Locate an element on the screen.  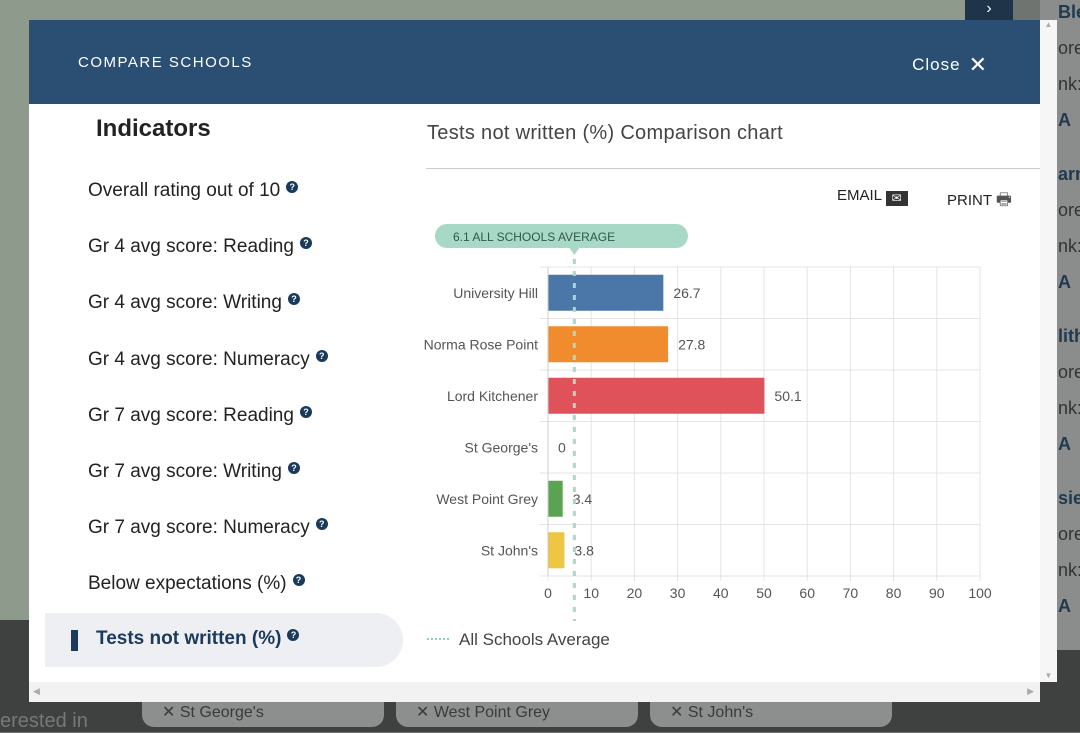
chip-label: St John's is located at coordinates (720, 712).